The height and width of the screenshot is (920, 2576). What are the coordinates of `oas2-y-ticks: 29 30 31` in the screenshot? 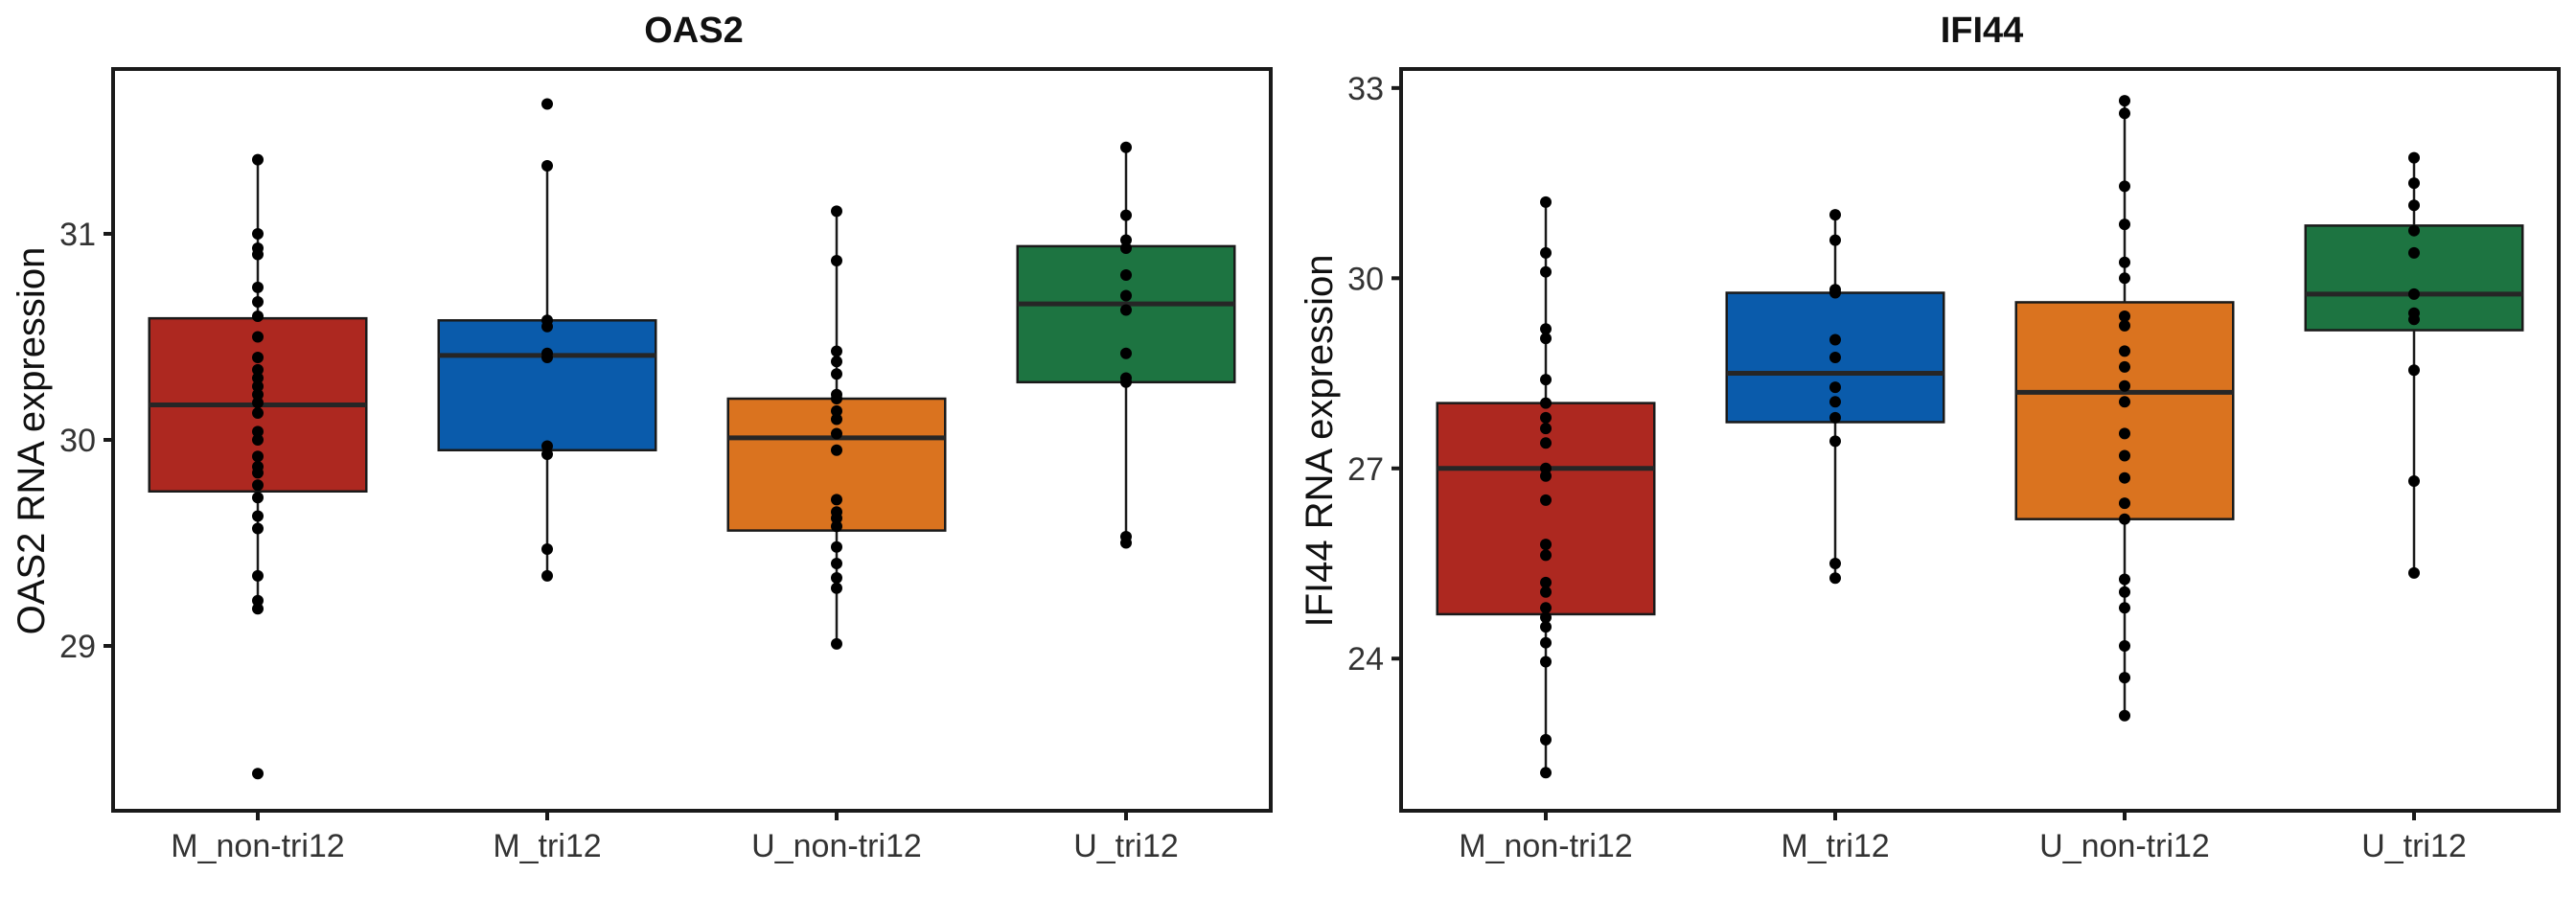 It's located at (86, 441).